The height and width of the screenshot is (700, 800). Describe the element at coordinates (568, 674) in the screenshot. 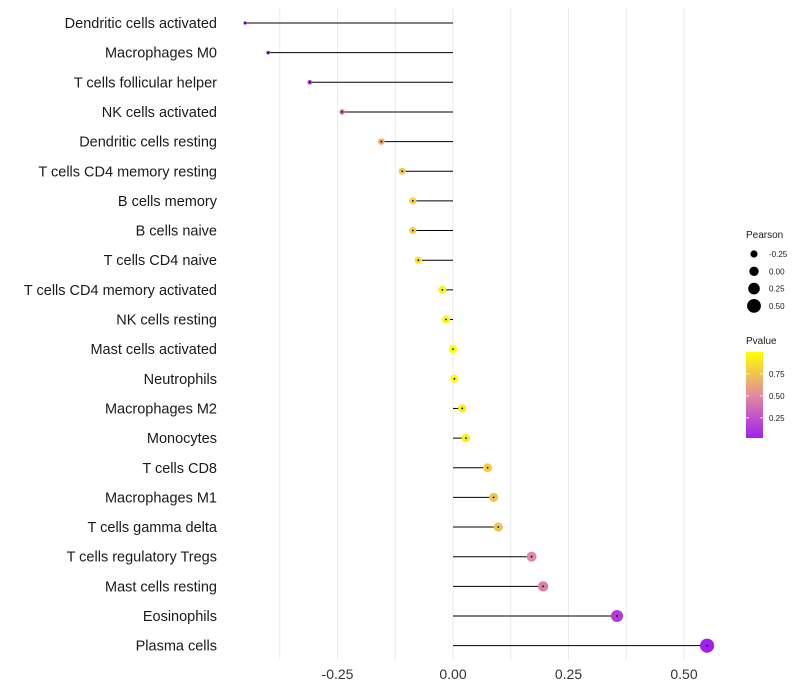

I see `x-tick-label: 0.25` at that location.